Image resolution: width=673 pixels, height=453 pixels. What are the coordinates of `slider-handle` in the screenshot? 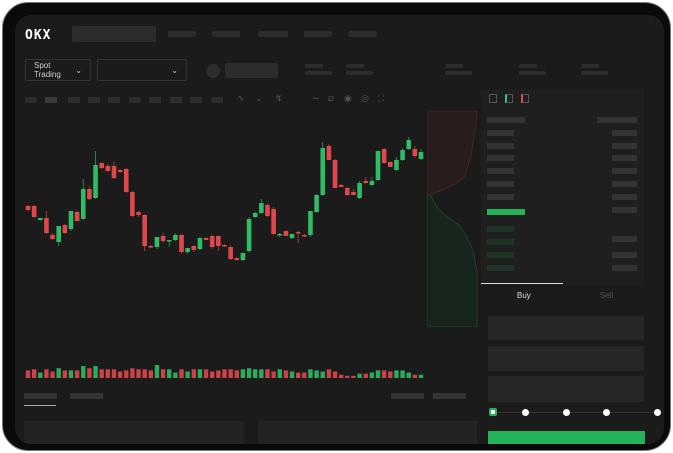 It's located at (493, 412).